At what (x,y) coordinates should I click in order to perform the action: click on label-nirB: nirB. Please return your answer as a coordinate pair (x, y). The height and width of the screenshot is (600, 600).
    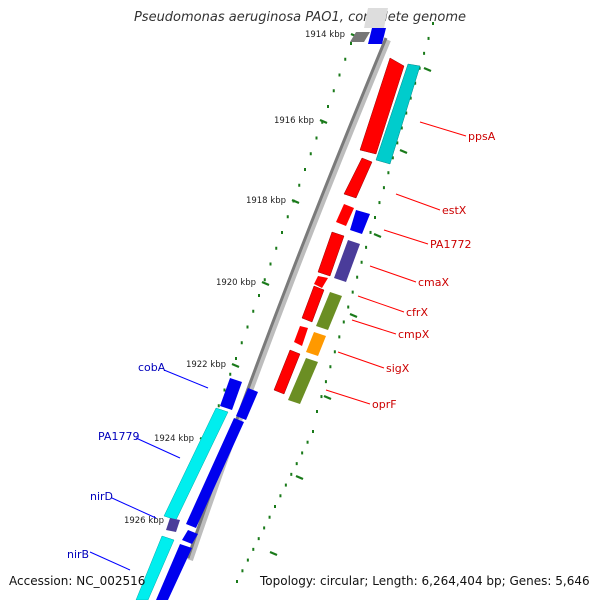
    Looking at the image, I should click on (78, 554).